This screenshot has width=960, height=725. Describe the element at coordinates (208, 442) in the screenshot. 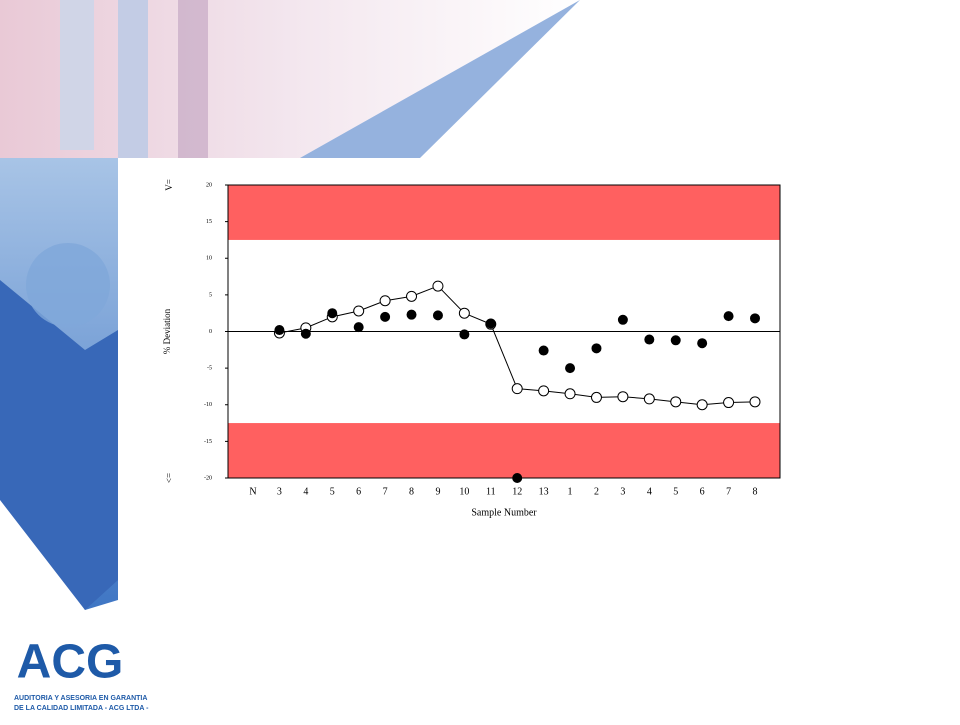

I see `y-tick-label: -15` at that location.